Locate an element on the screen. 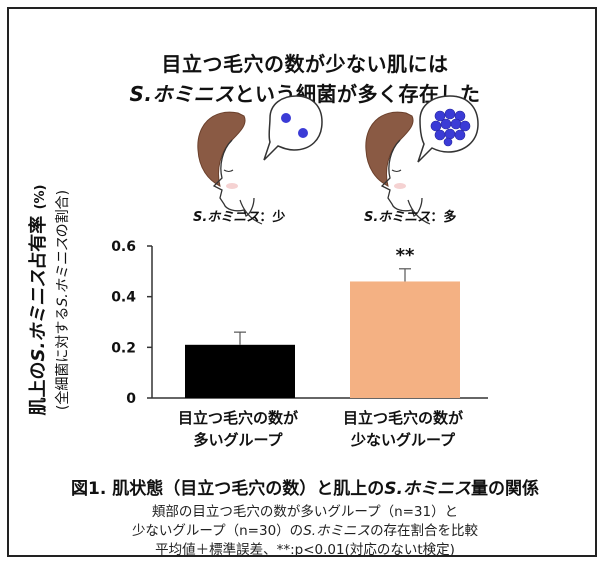 The width and height of the screenshot is (610, 567). face-high-hair is located at coordinates (389, 149).